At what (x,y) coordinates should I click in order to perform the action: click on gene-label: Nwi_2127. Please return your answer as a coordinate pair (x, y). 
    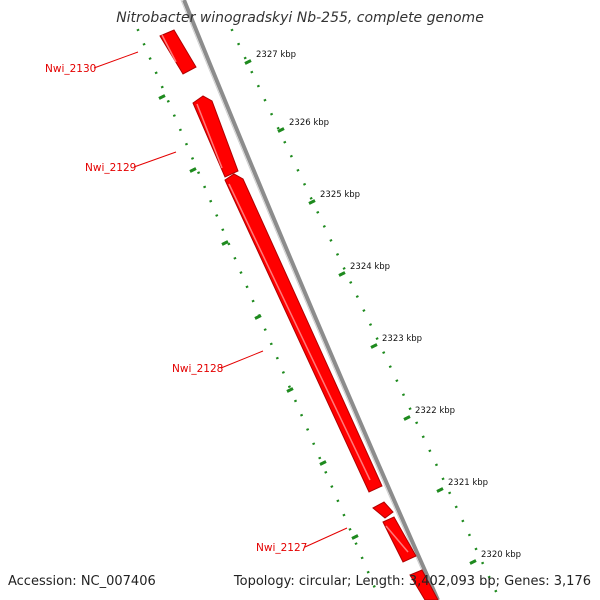
    Looking at the image, I should click on (281, 548).